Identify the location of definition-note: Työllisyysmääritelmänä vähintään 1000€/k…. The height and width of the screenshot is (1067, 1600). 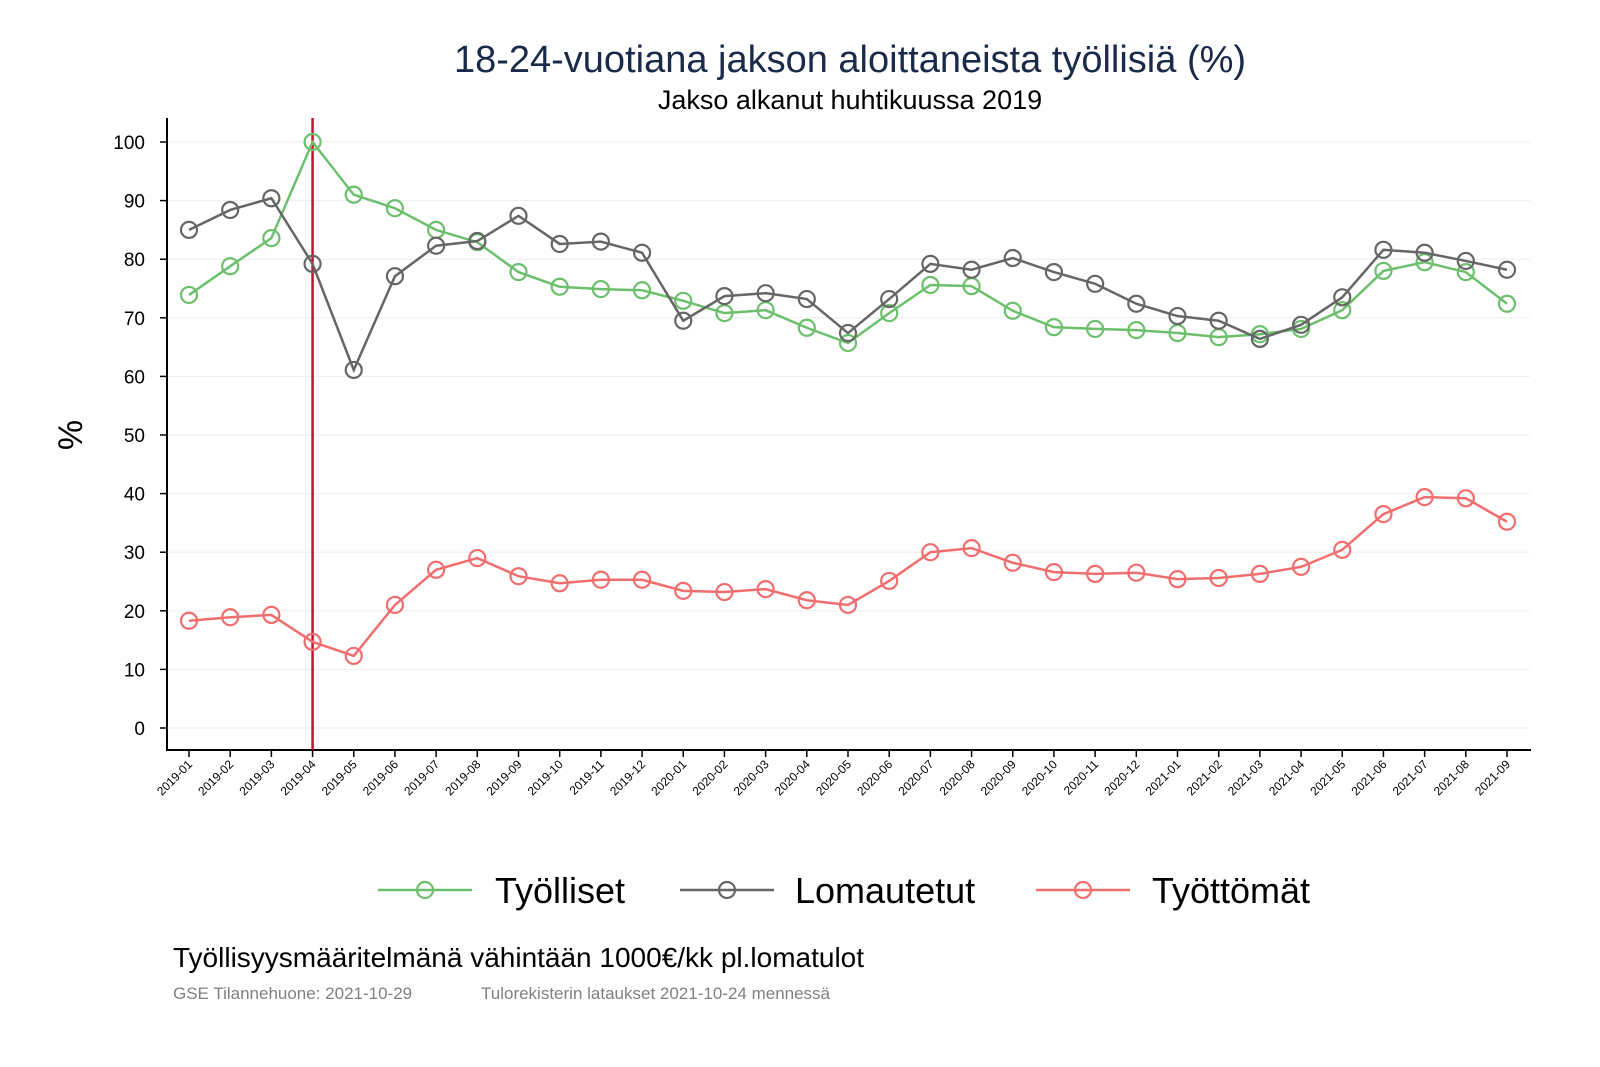
(518, 957).